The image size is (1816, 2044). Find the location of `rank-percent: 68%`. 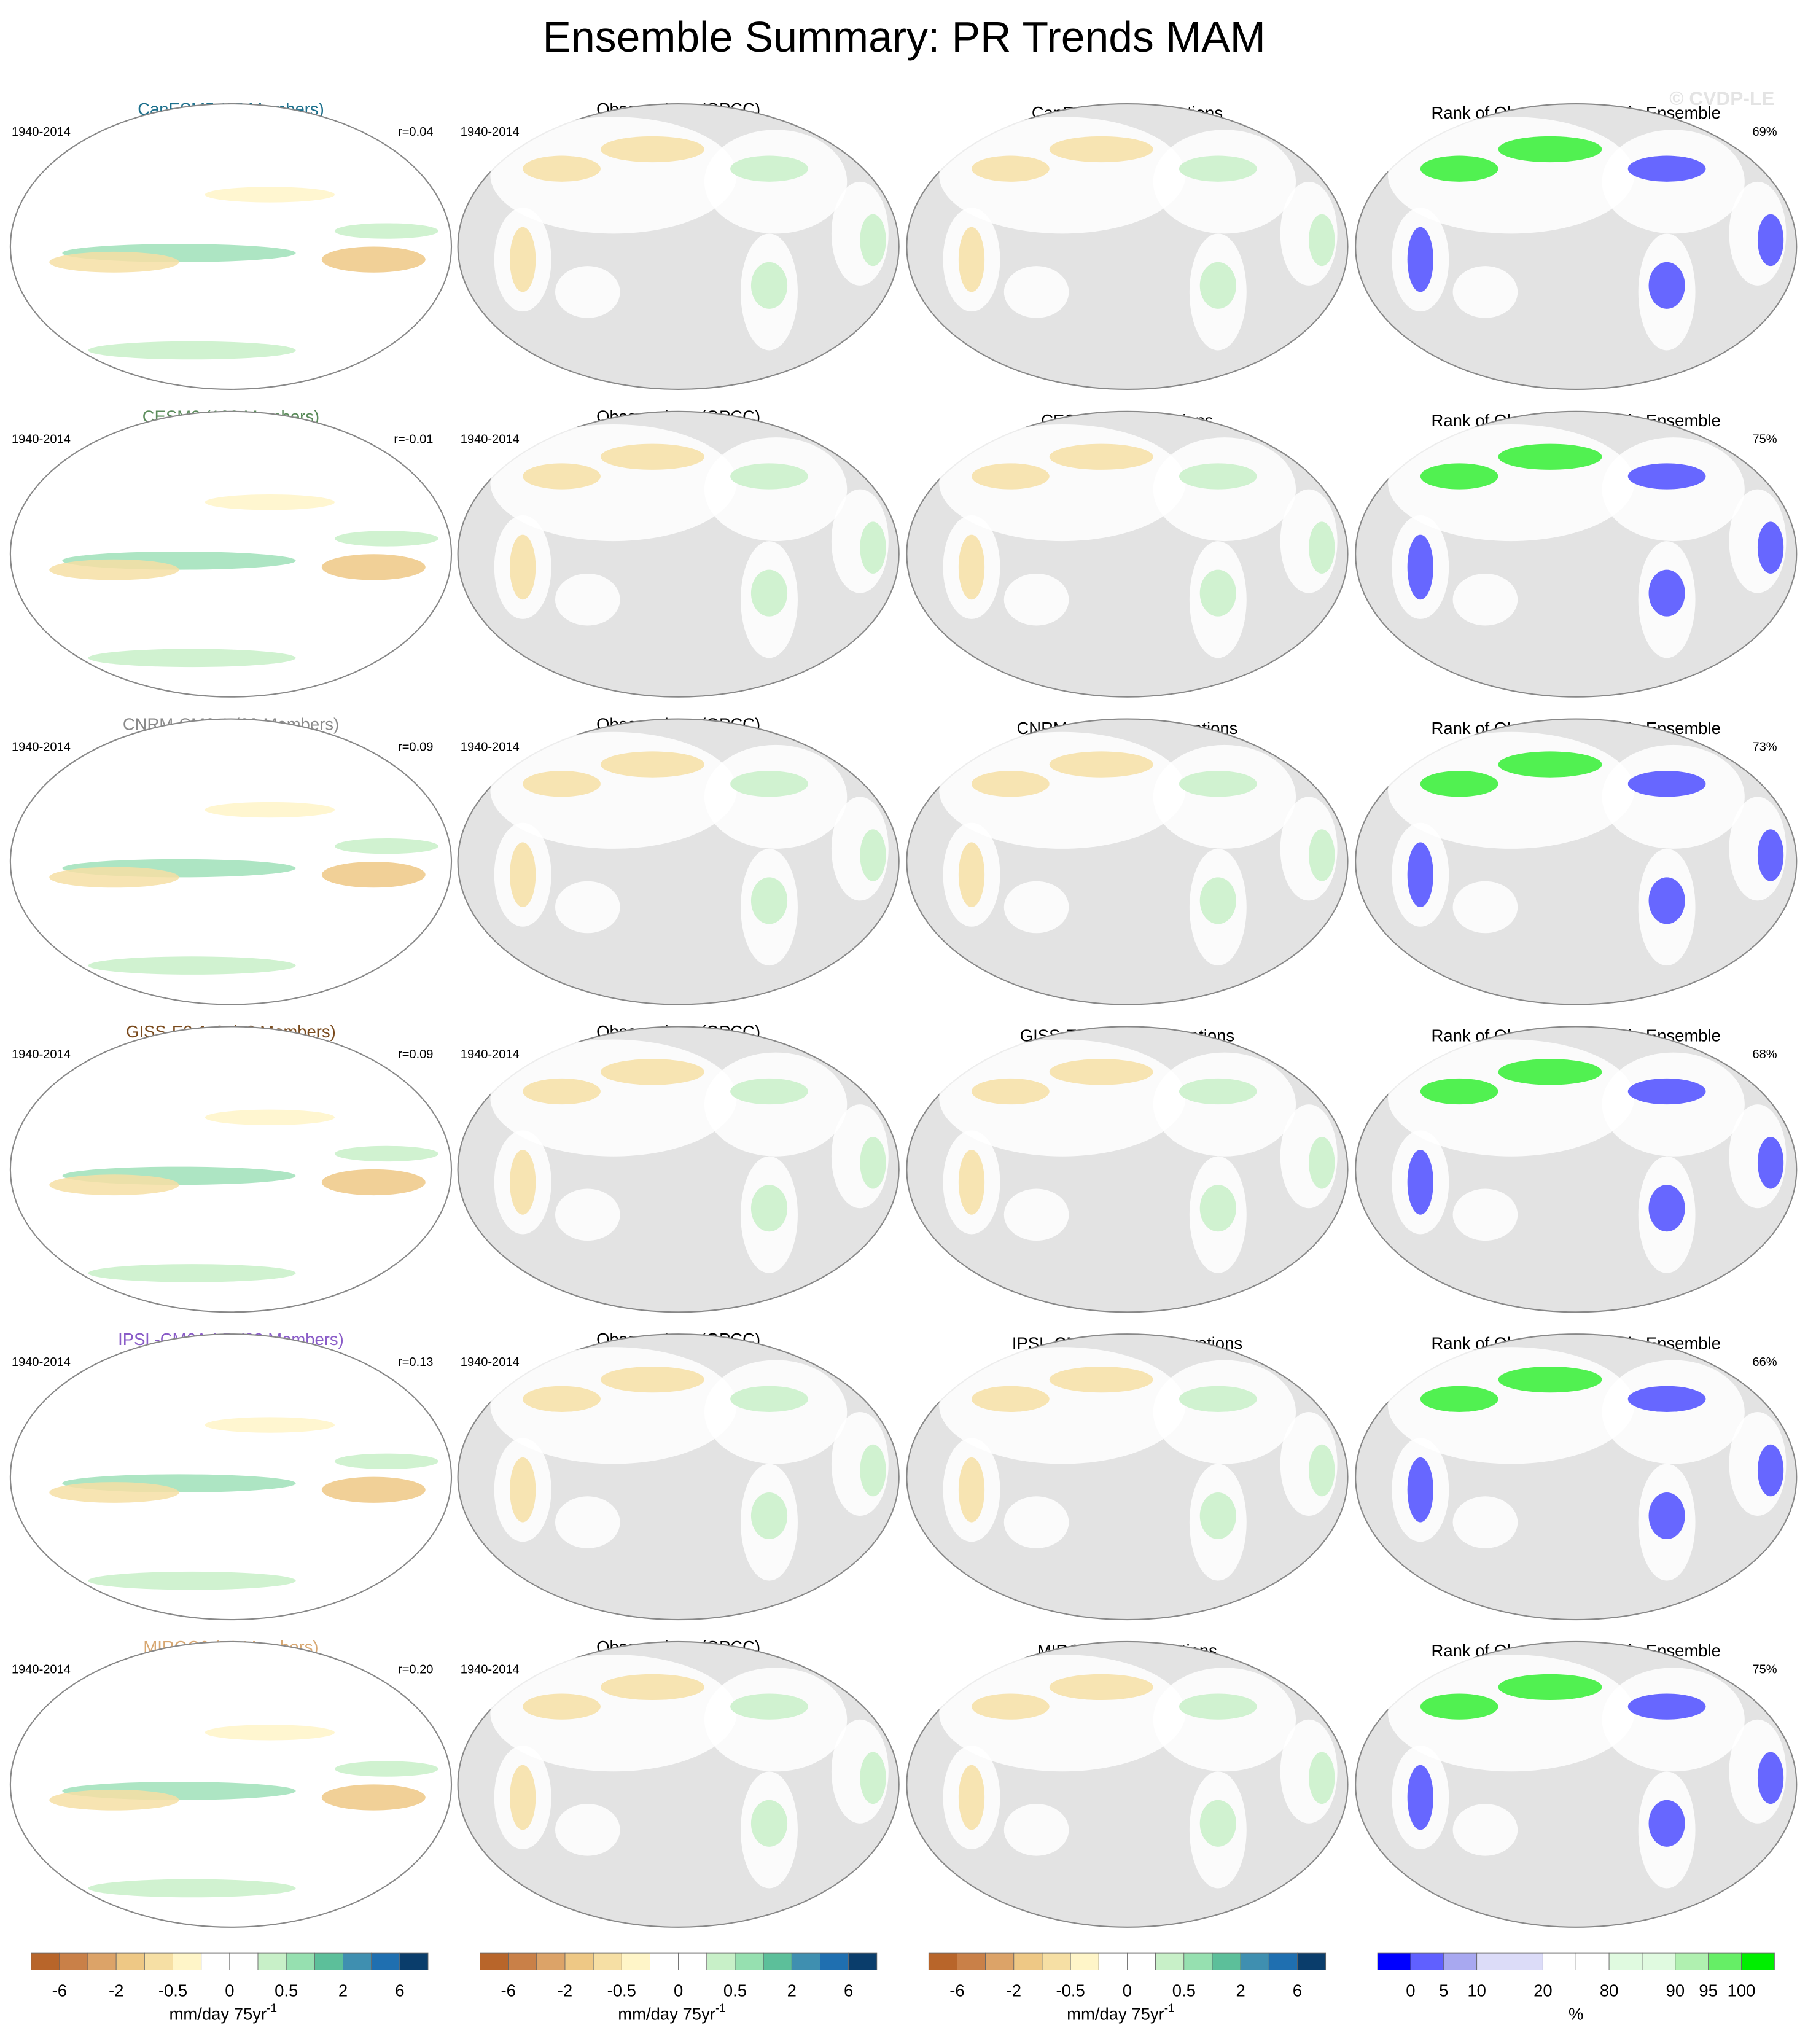

rank-percent: 68% is located at coordinates (1765, 1054).